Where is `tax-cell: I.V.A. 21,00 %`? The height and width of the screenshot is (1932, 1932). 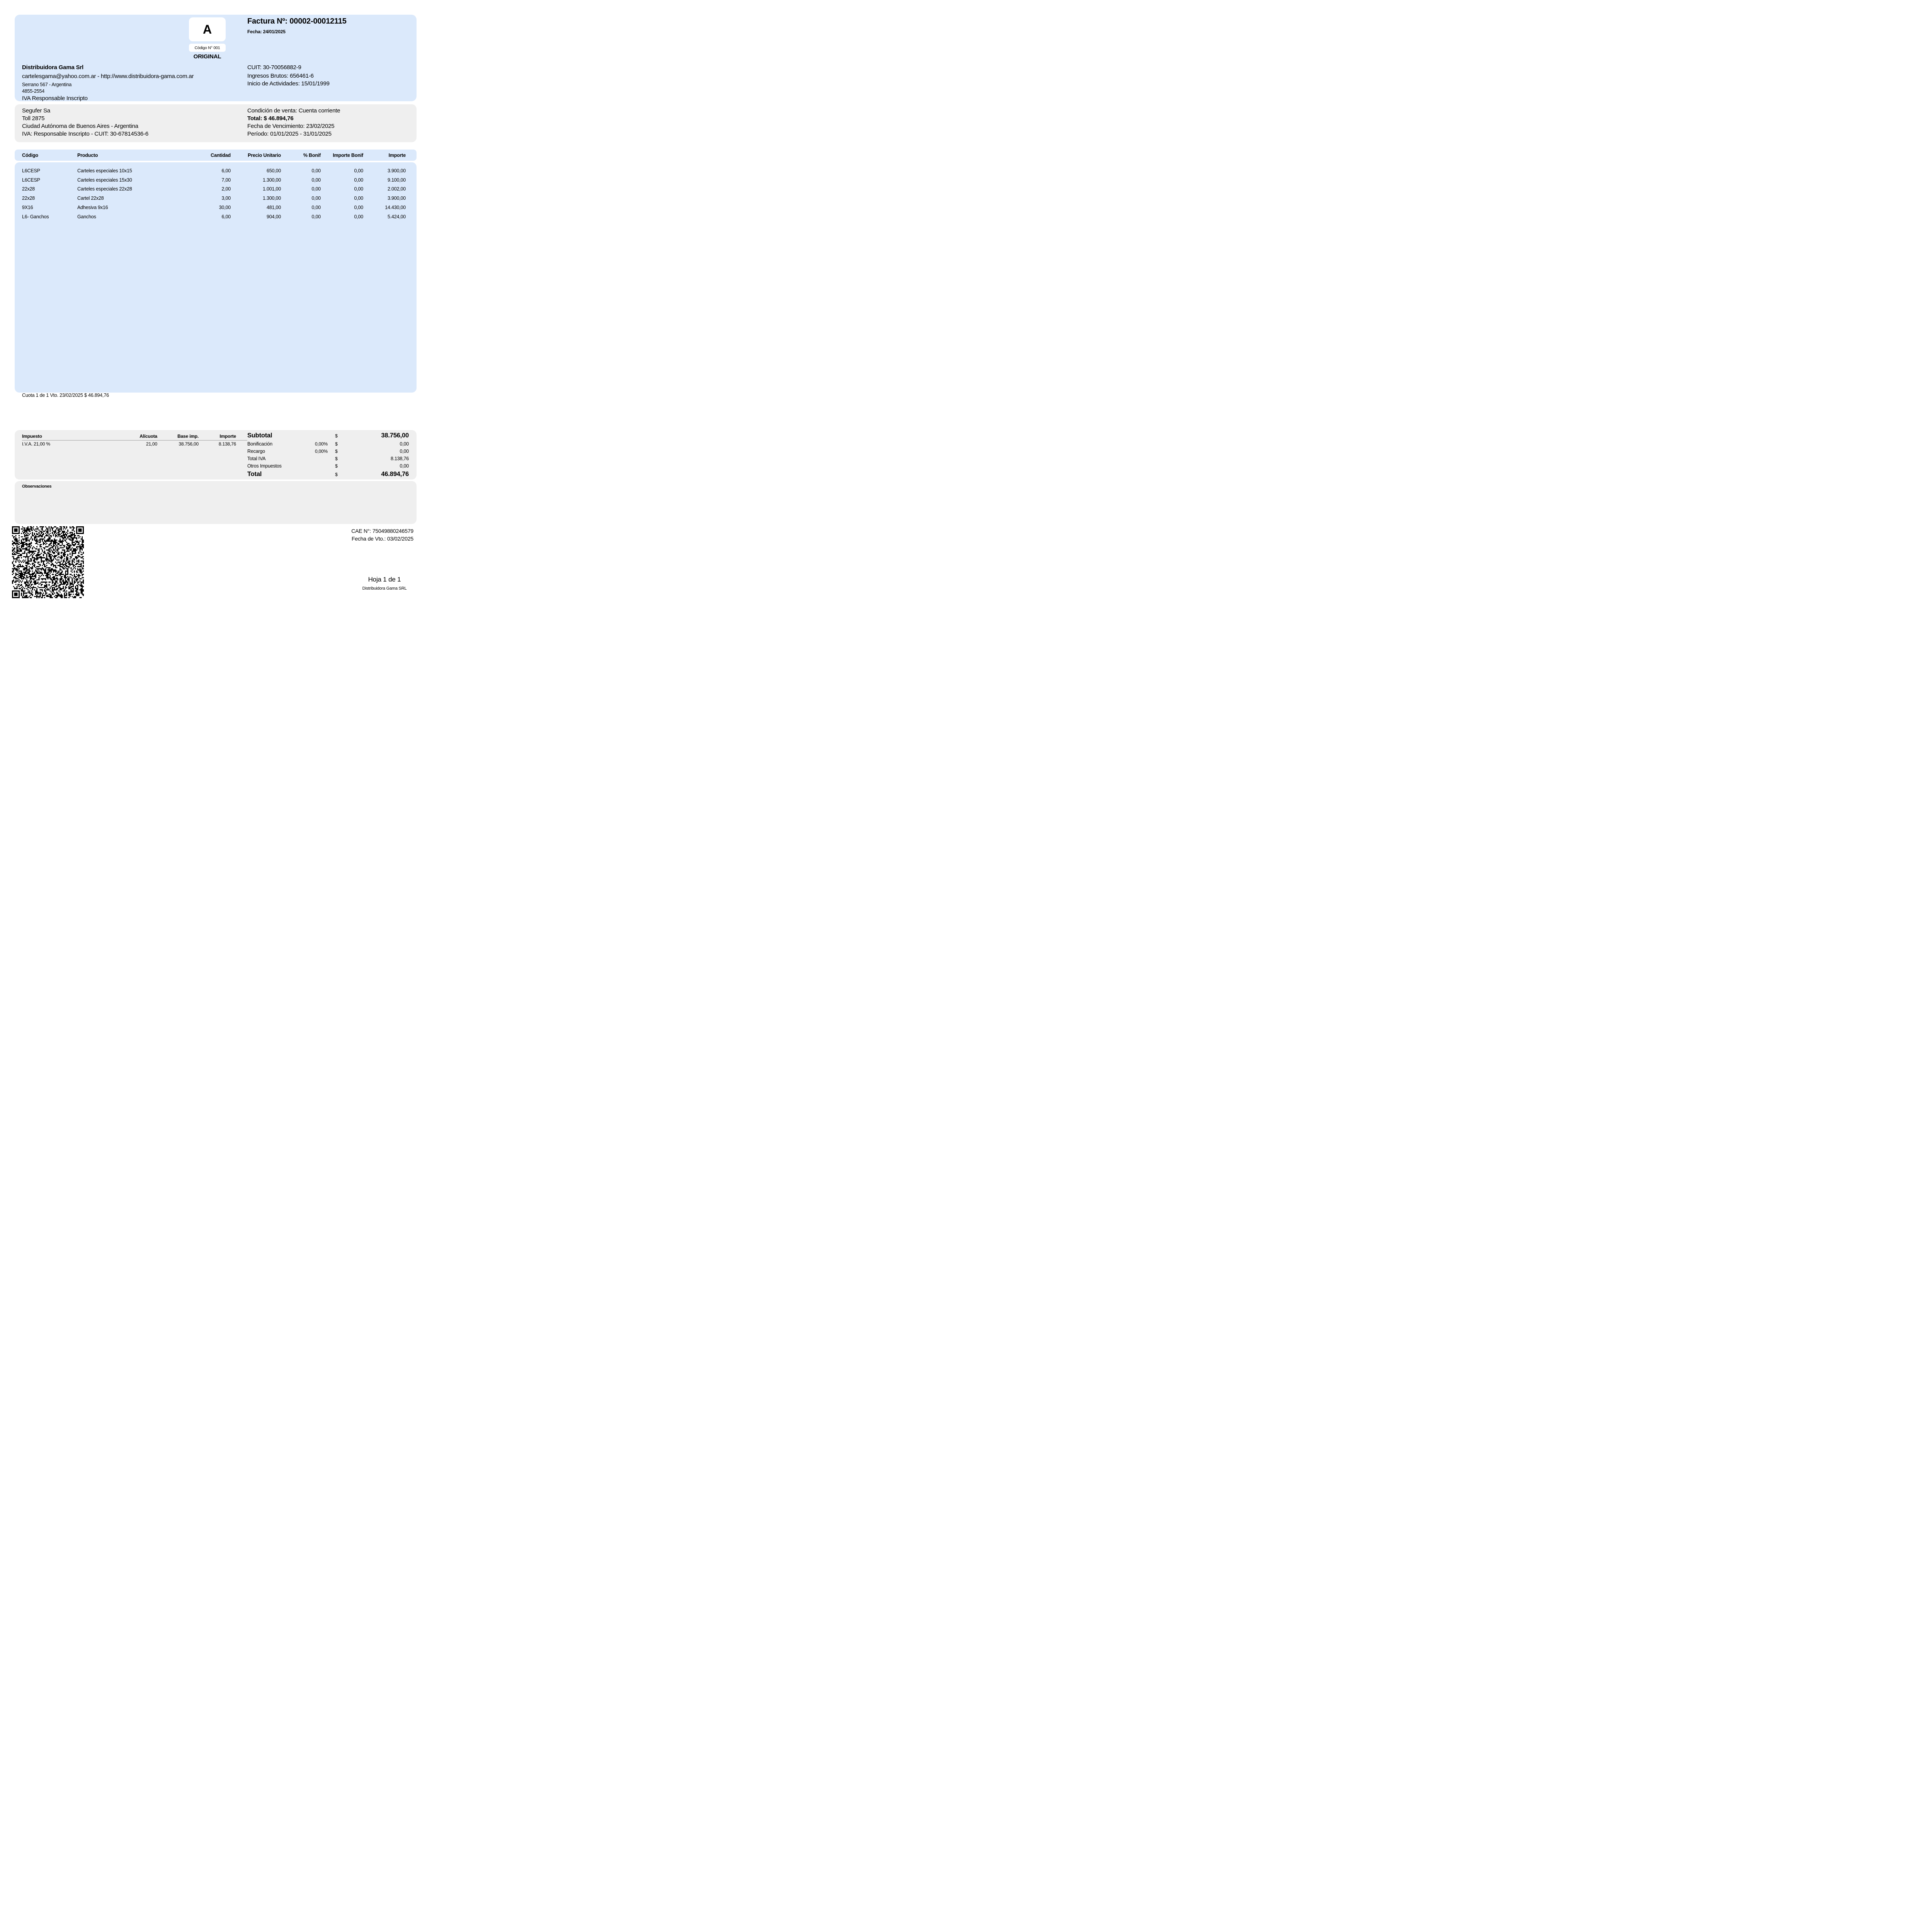
tax-cell: I.V.A. 21,00 % is located at coordinates (36, 444).